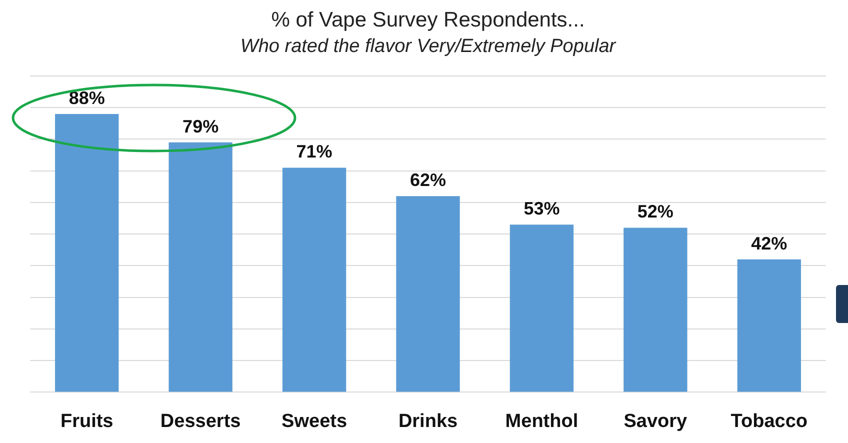 Image resolution: width=848 pixels, height=443 pixels. I want to click on data-label: 71%, so click(314, 152).